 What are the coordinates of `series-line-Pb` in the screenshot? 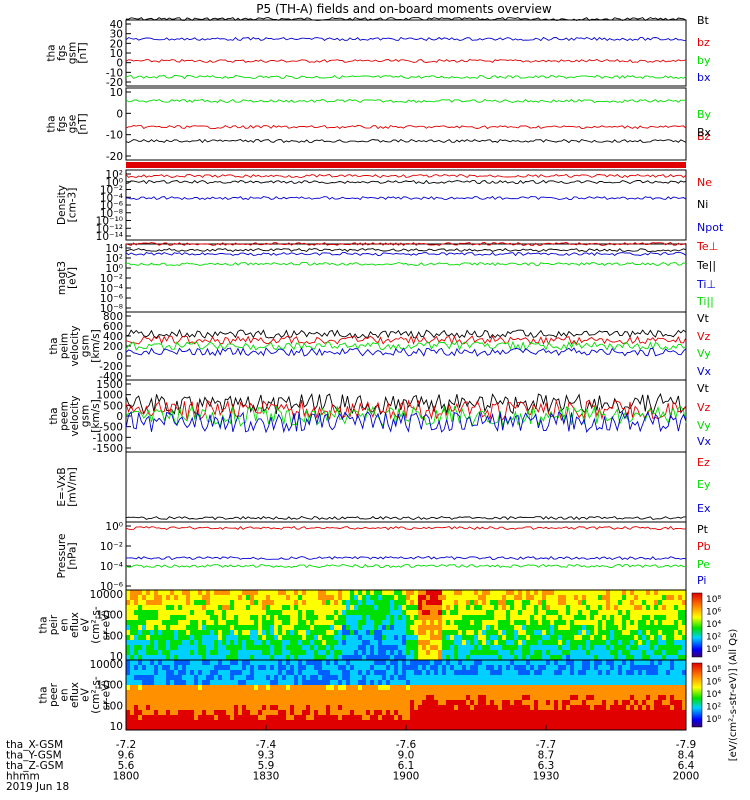 It's located at (406, 528).